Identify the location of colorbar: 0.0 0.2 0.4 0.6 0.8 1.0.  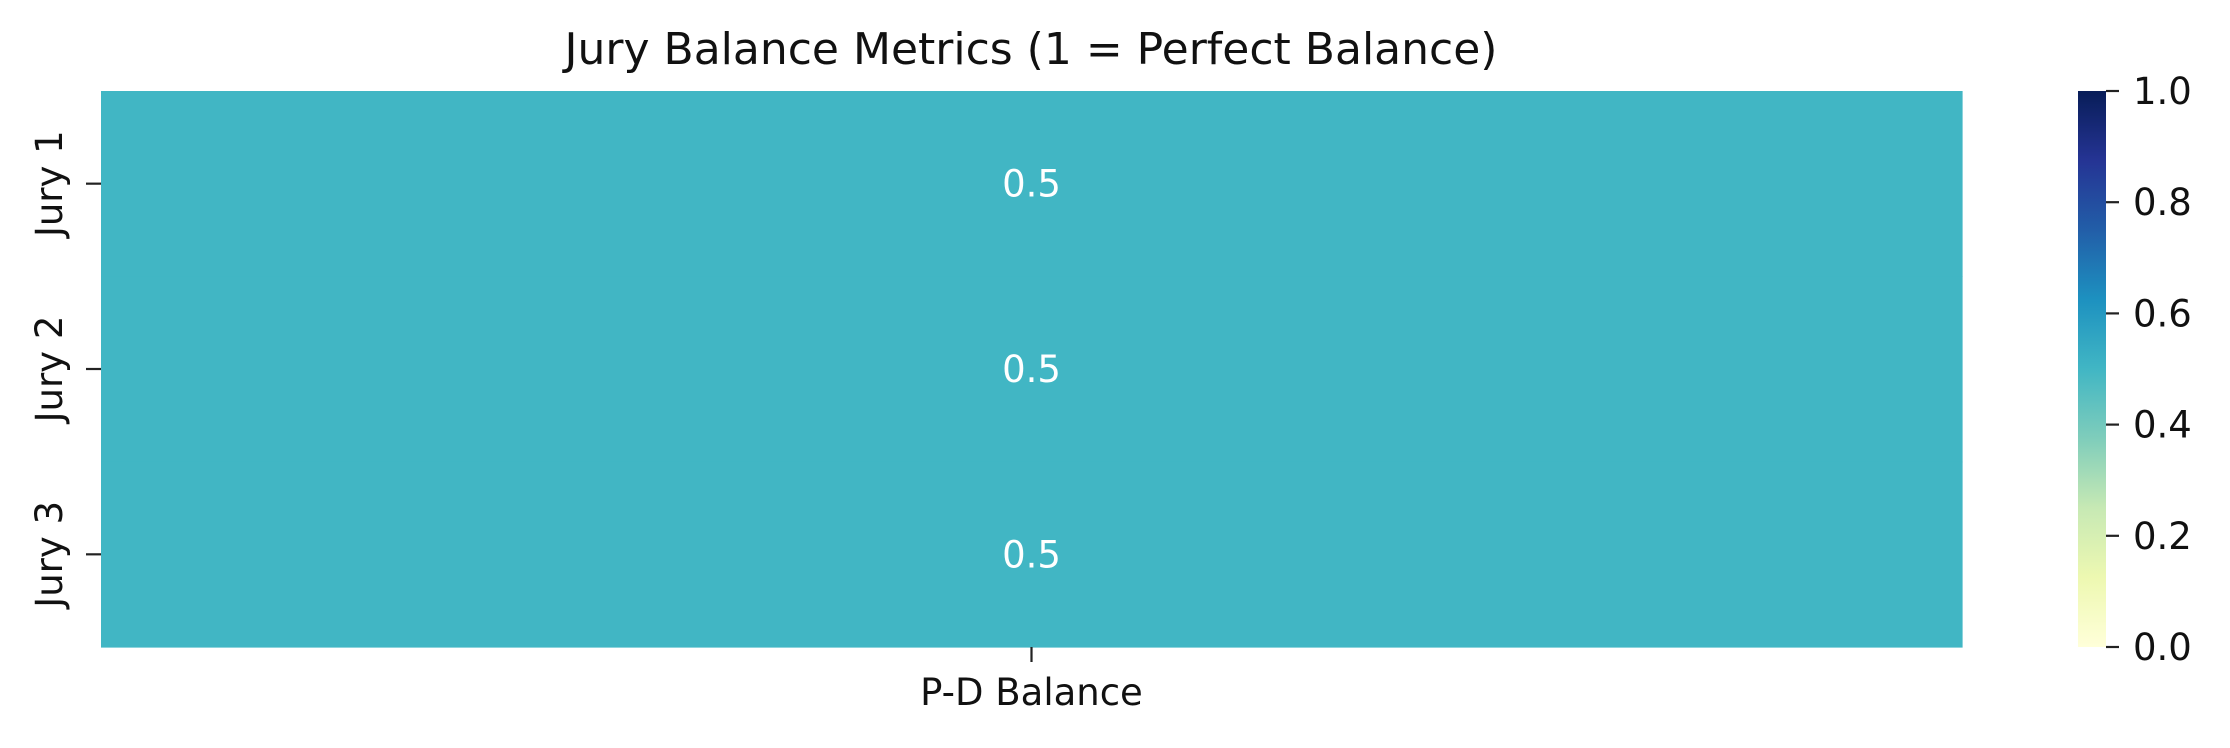
(2135, 369).